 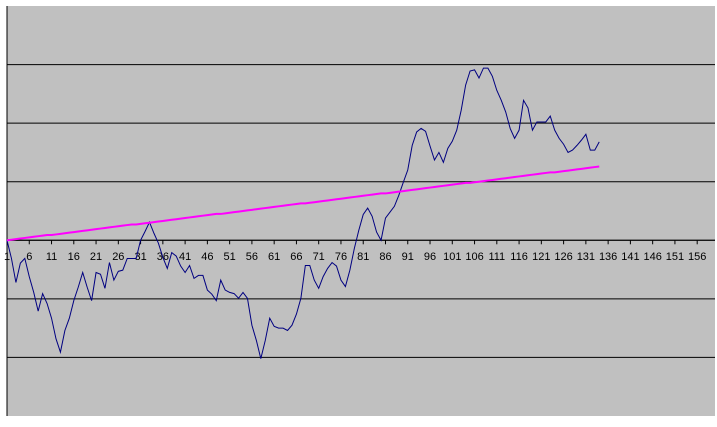 What do you see at coordinates (608, 257) in the screenshot?
I see `x-tick-label: 136` at bounding box center [608, 257].